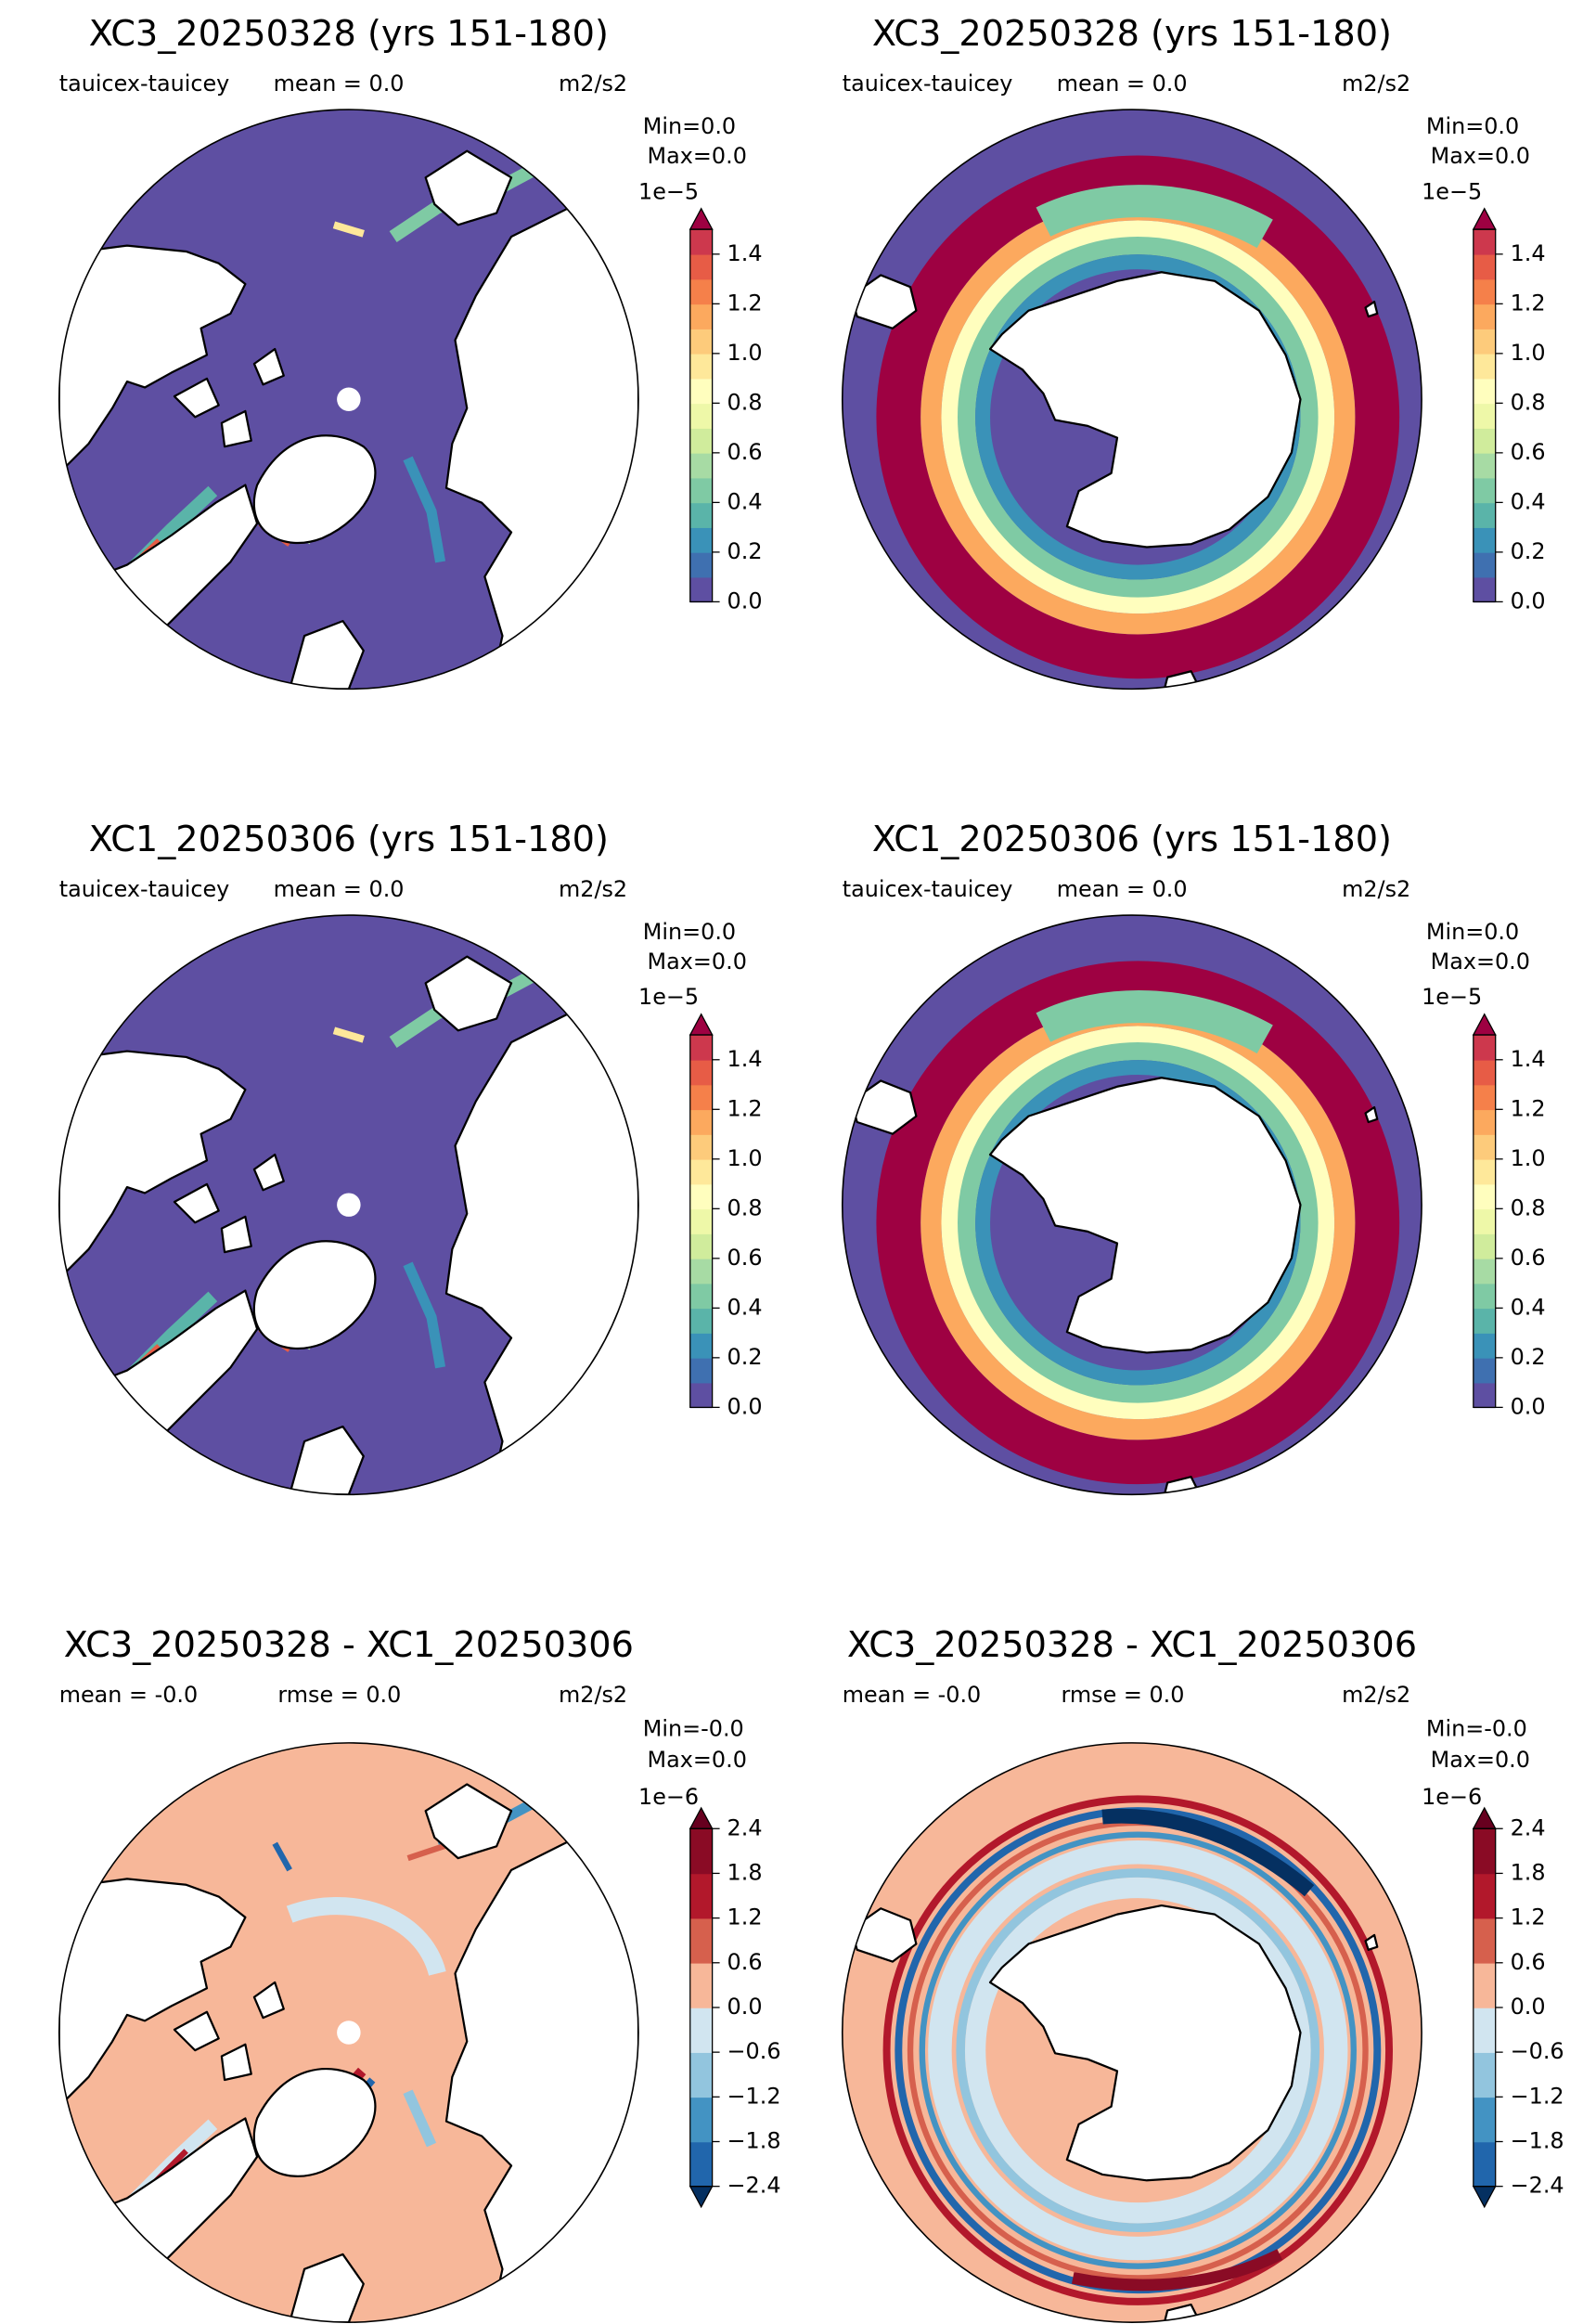 This screenshot has height=2324, width=1596. I want to click on colorbar-tick-label: 1.4, so click(745, 253).